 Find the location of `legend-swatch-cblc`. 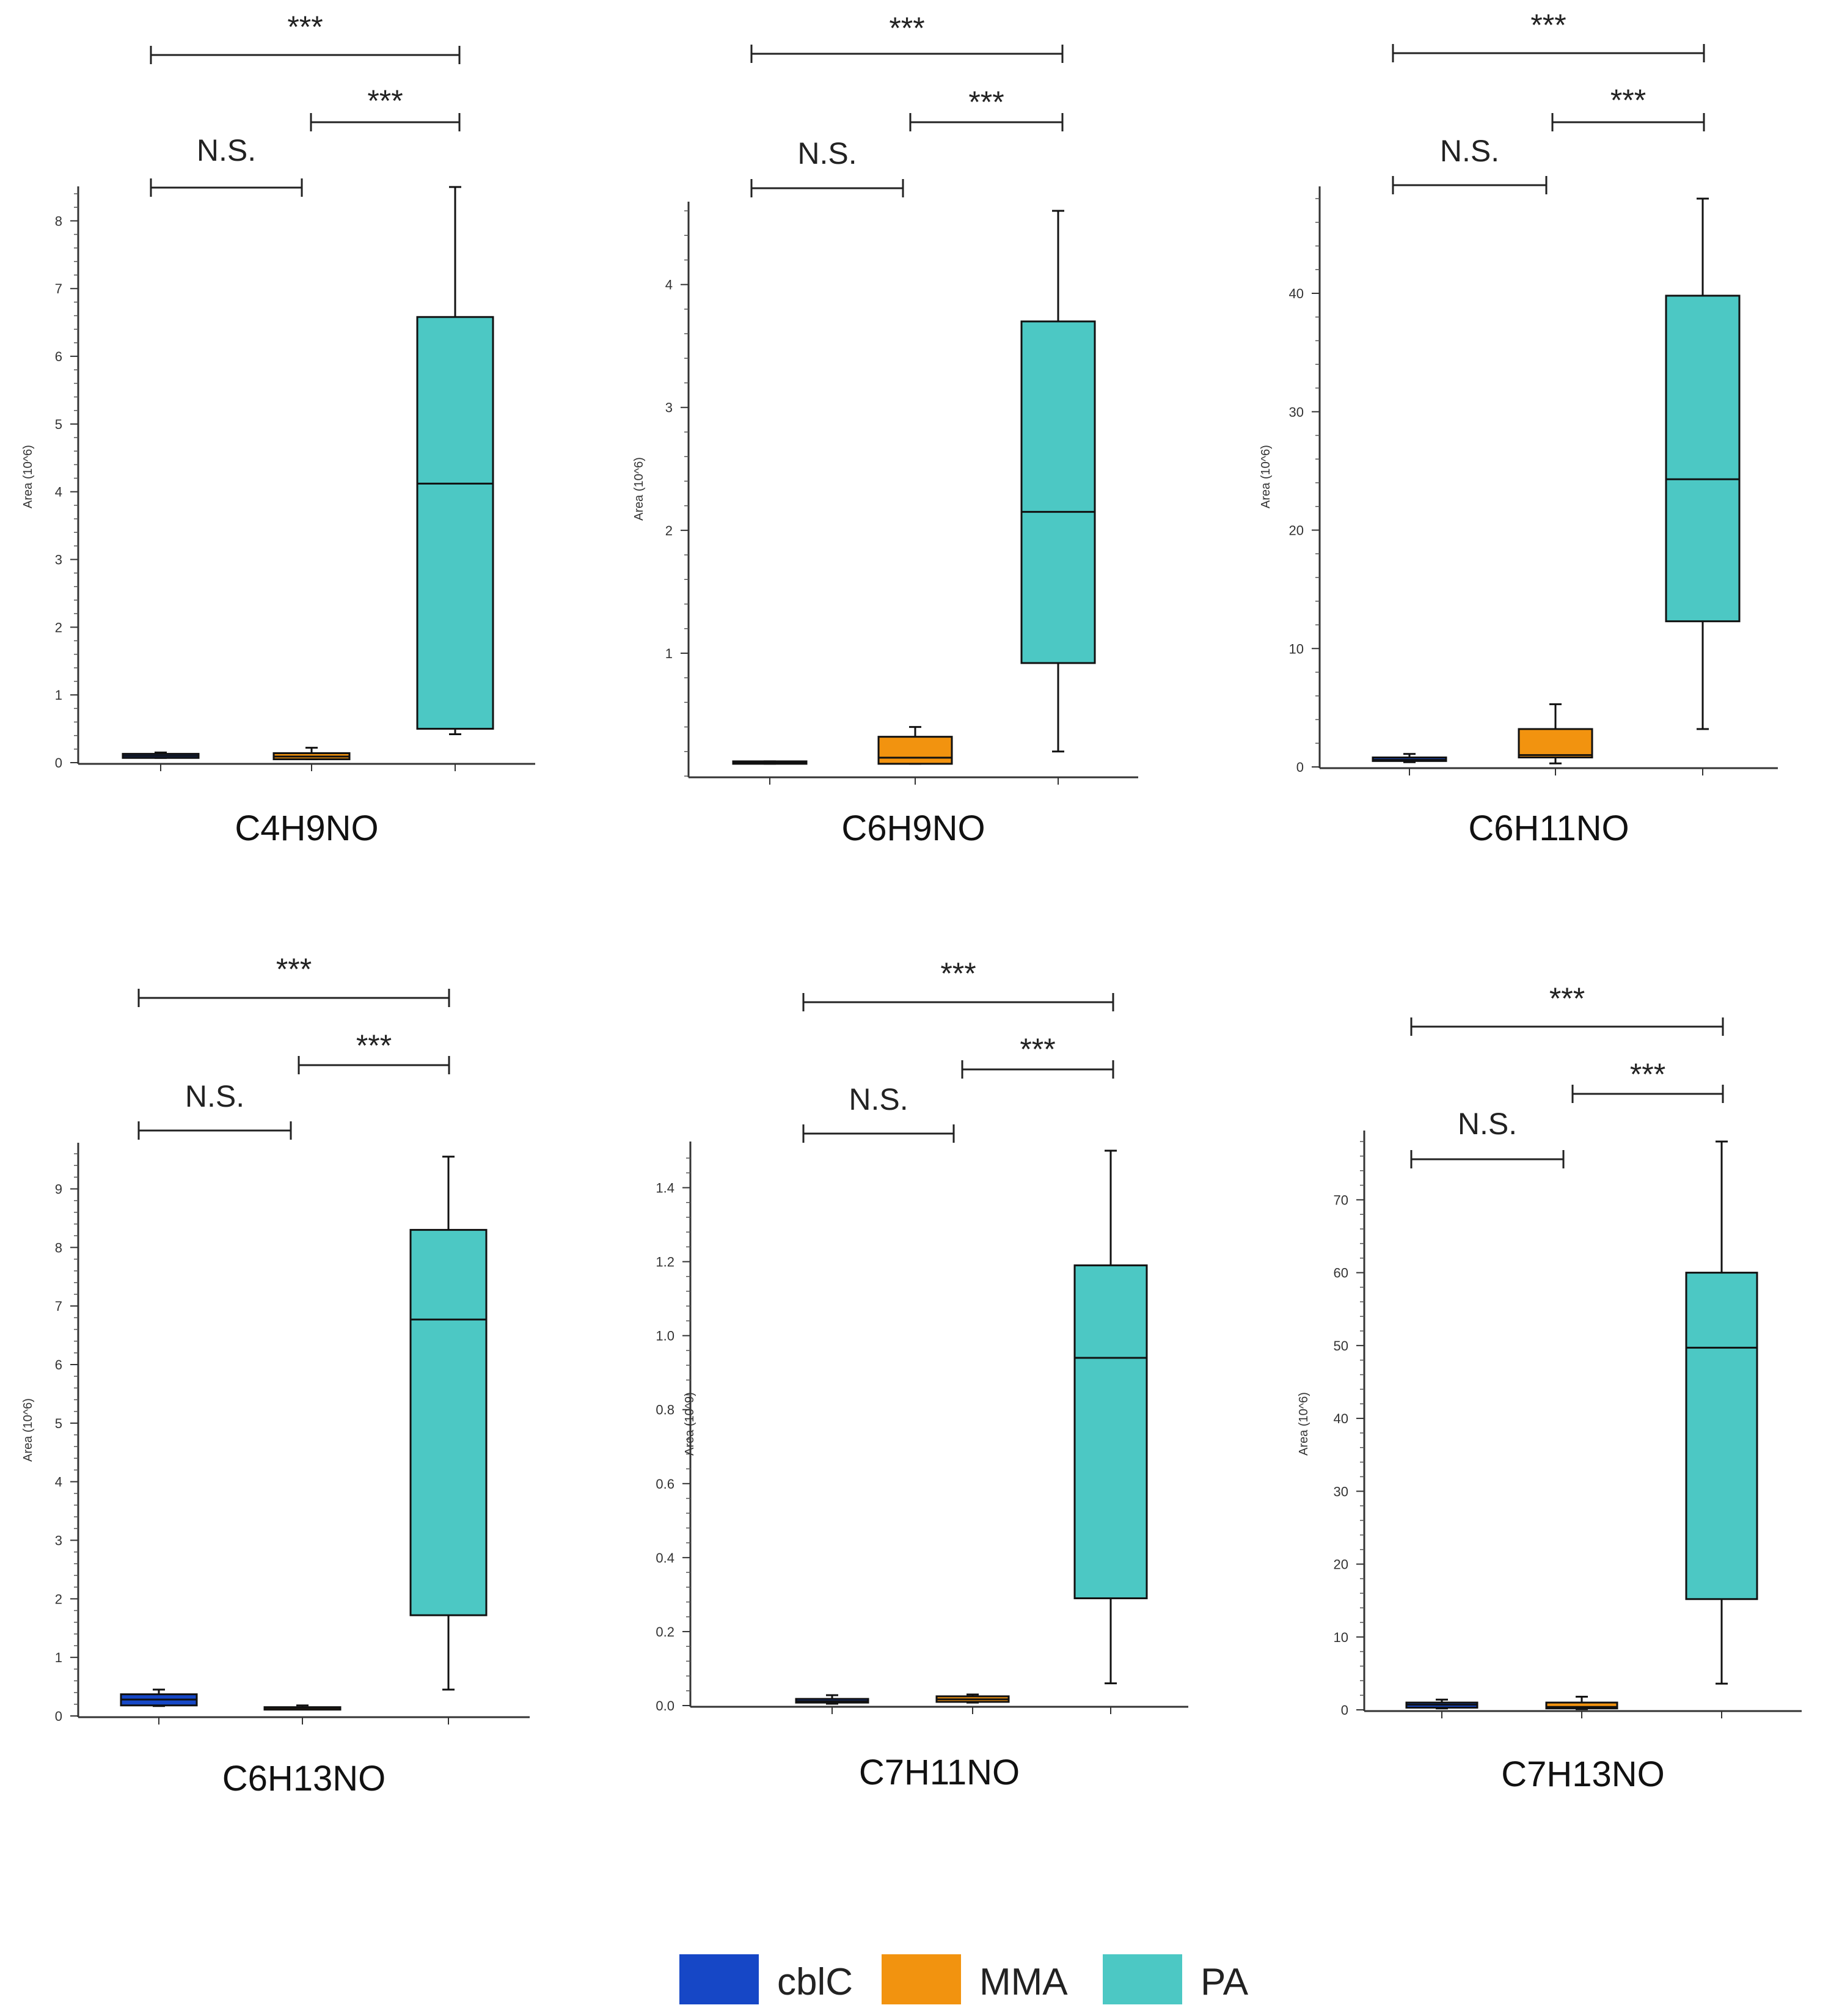

legend-swatch-cblc is located at coordinates (719, 1979).